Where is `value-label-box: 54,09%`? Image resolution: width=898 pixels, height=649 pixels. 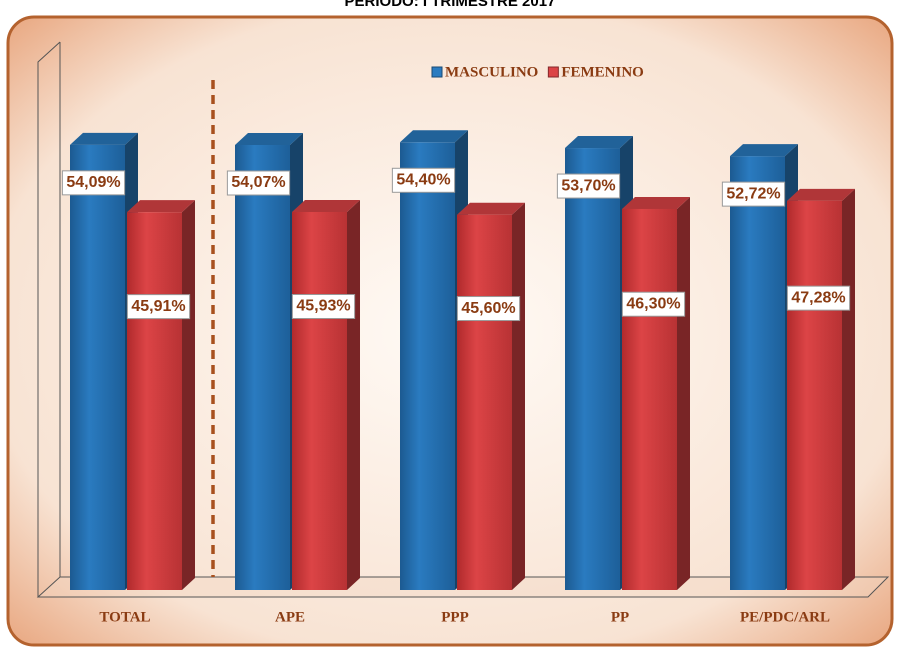 value-label-box: 54,09% is located at coordinates (93, 183).